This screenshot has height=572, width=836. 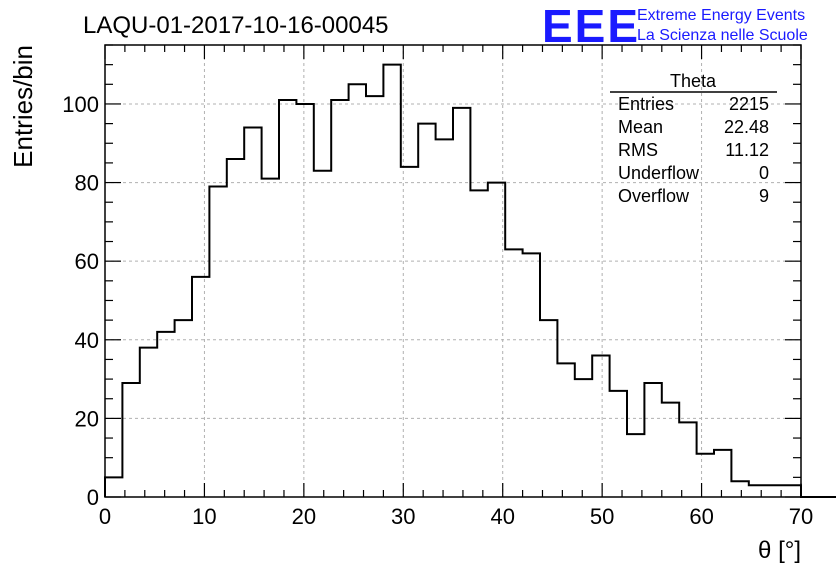 I want to click on x-tick-label: 40, so click(x=502, y=516).